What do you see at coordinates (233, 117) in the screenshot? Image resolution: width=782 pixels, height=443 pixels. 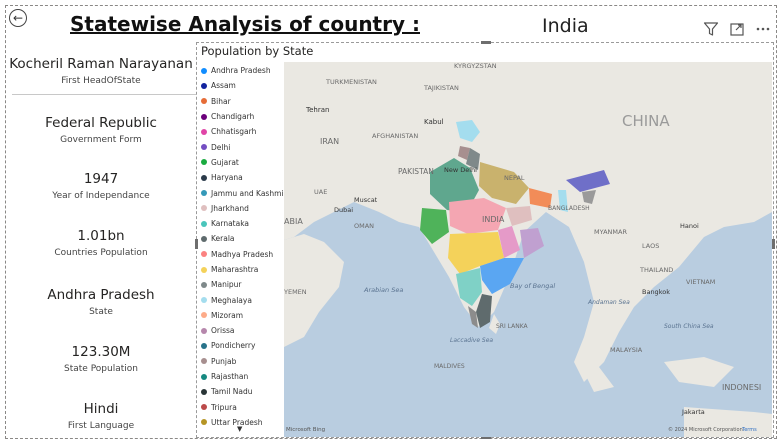 I see `legend-label: Chandigarh` at bounding box center [233, 117].